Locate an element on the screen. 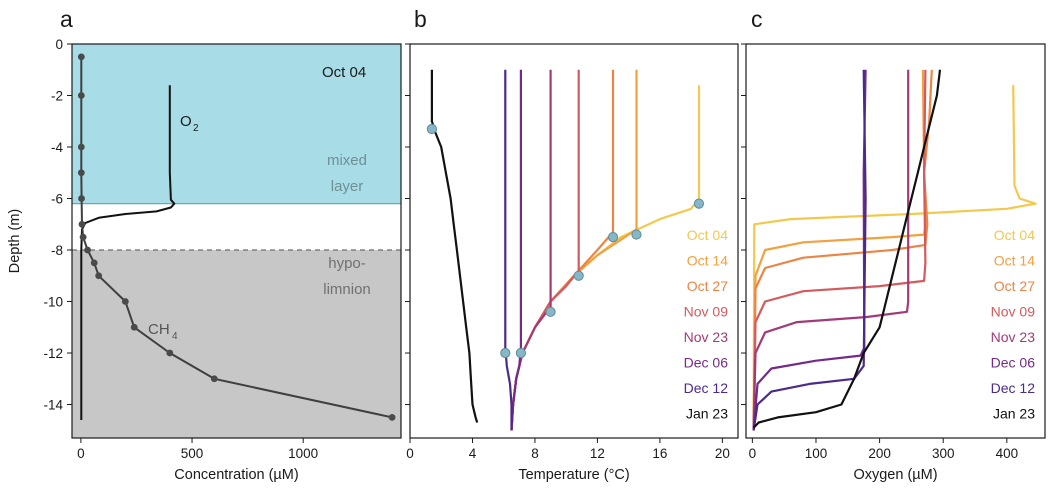 The width and height of the screenshot is (1056, 493). x-tick-label: 200 is located at coordinates (879, 453).